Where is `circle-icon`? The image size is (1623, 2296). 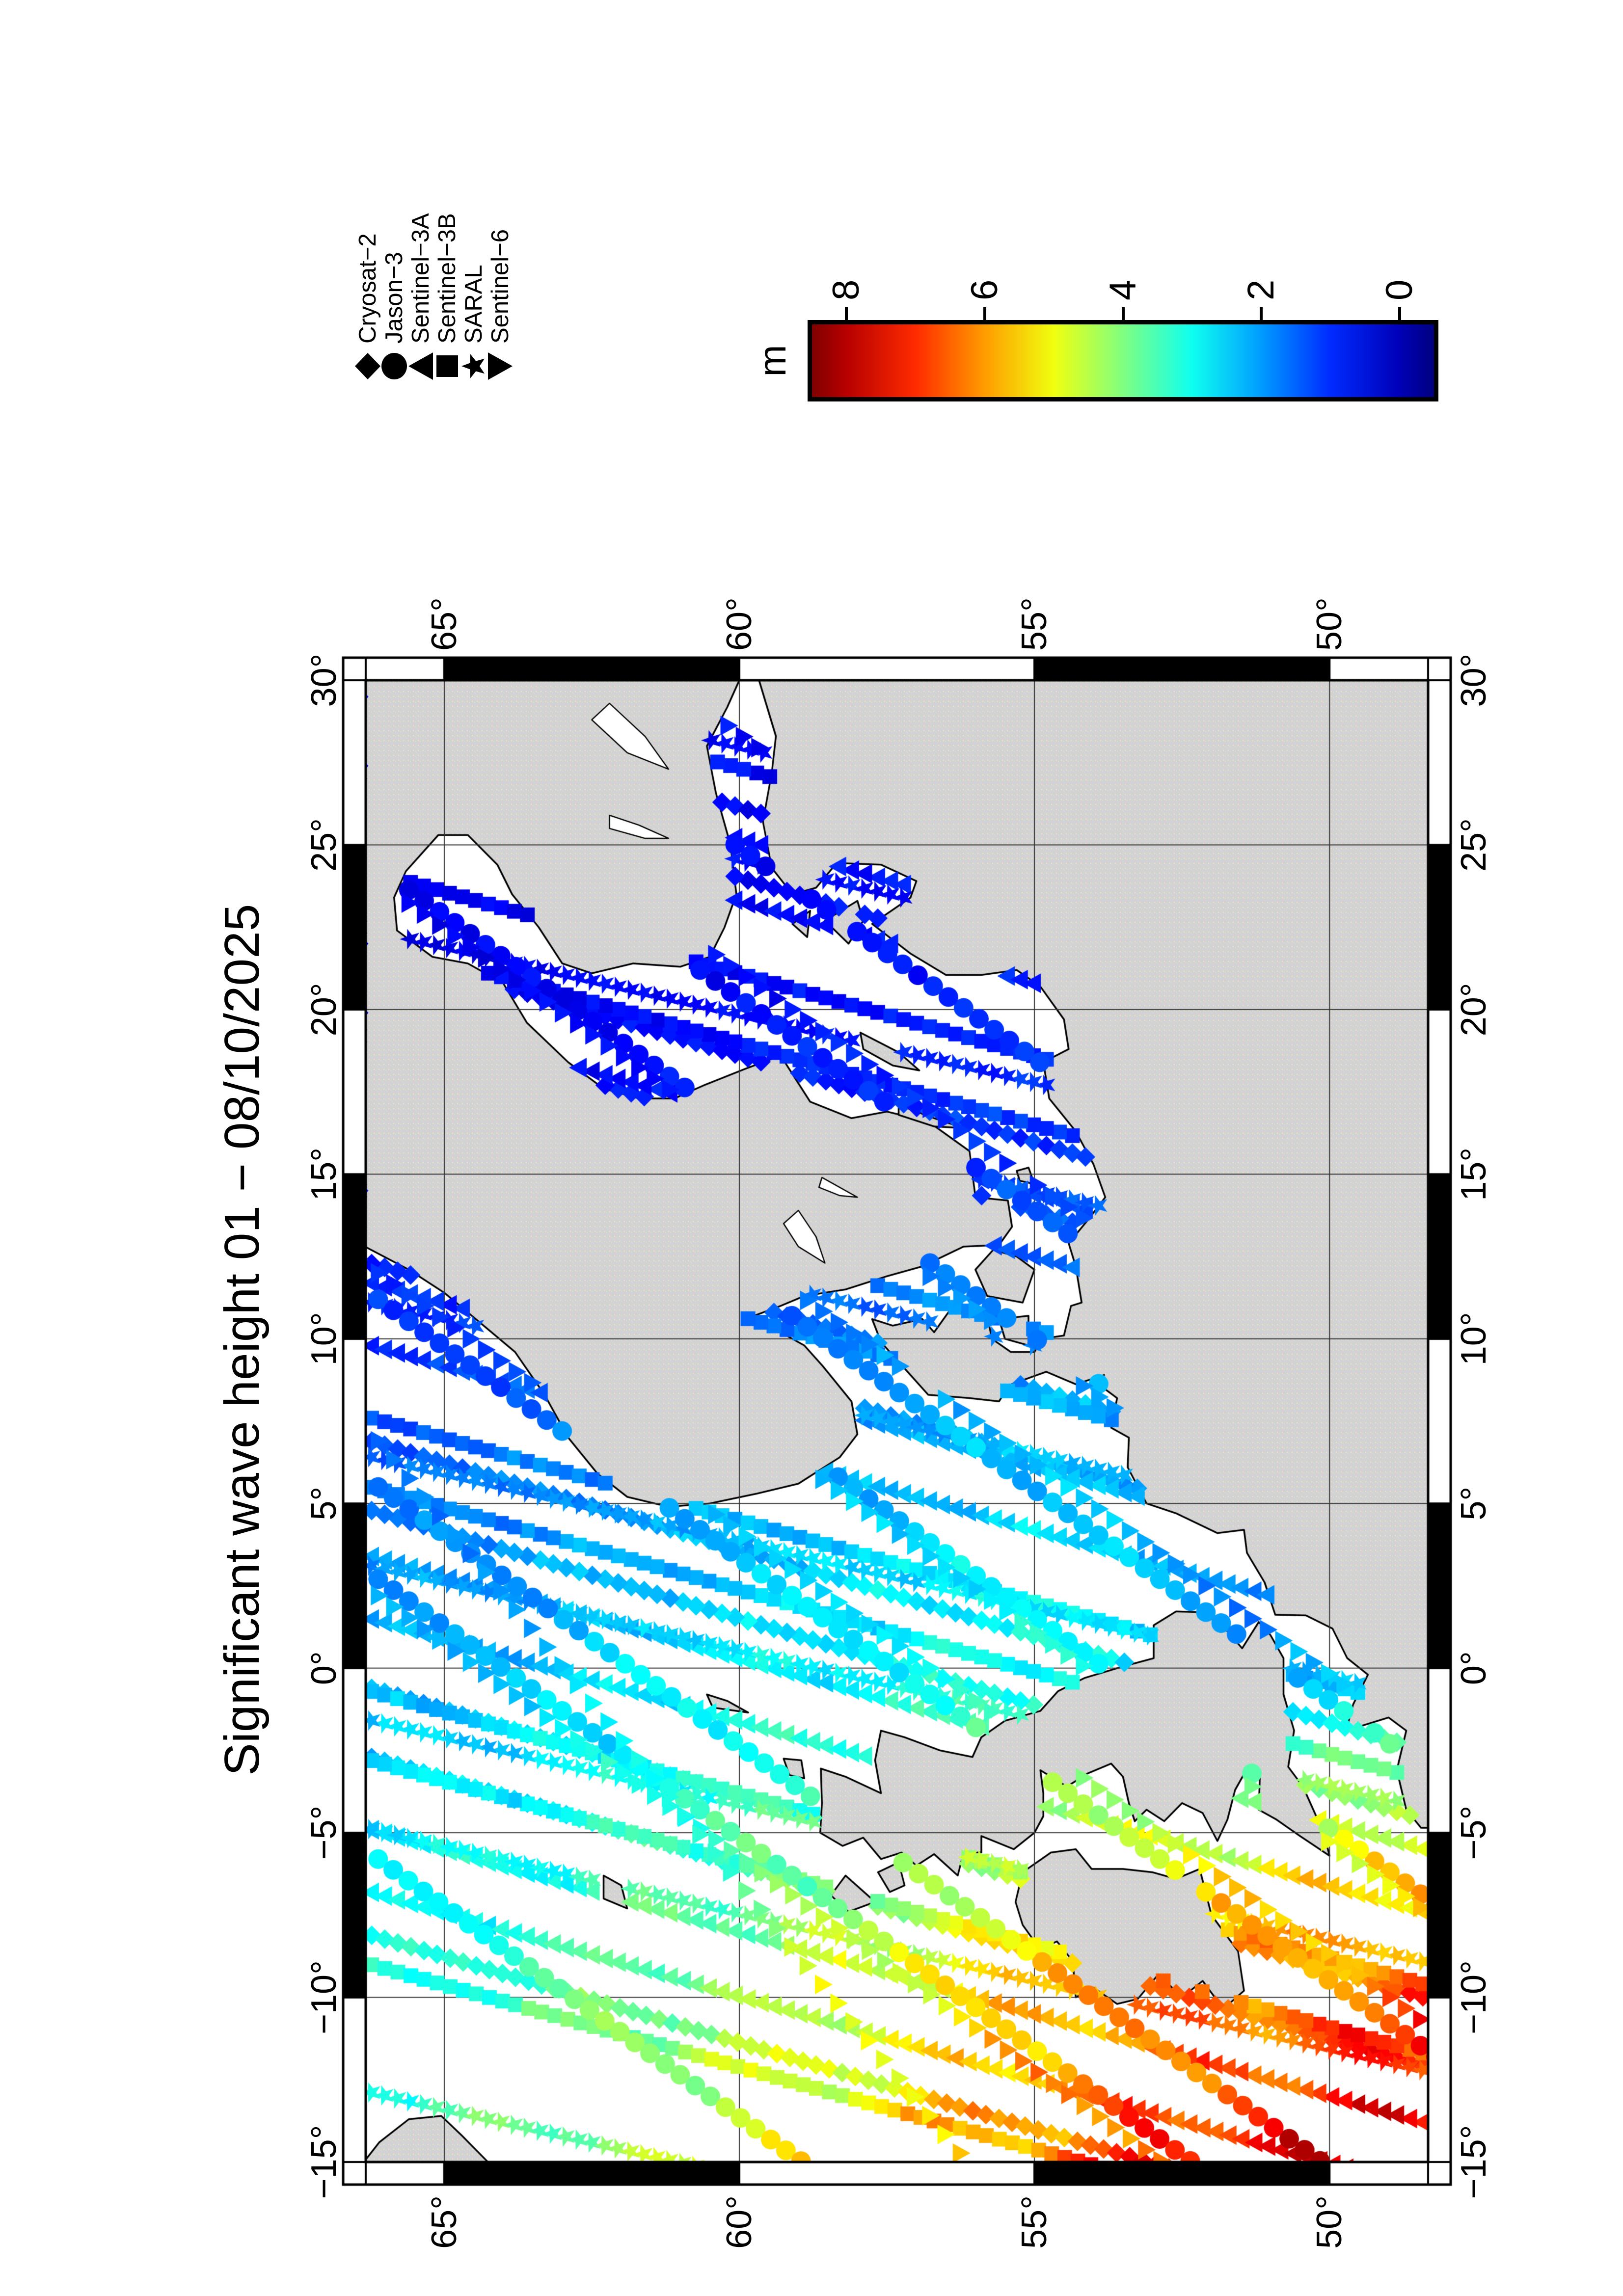 circle-icon is located at coordinates (394, 366).